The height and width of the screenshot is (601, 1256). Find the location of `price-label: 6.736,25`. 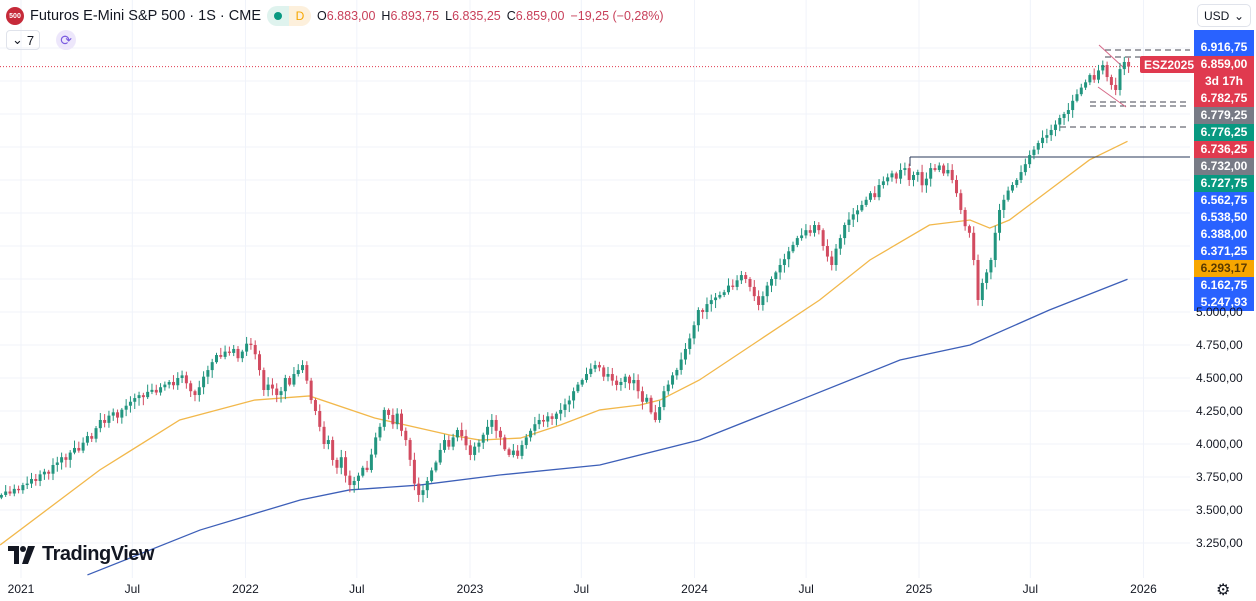

price-label: 6.736,25 is located at coordinates (1224, 149).